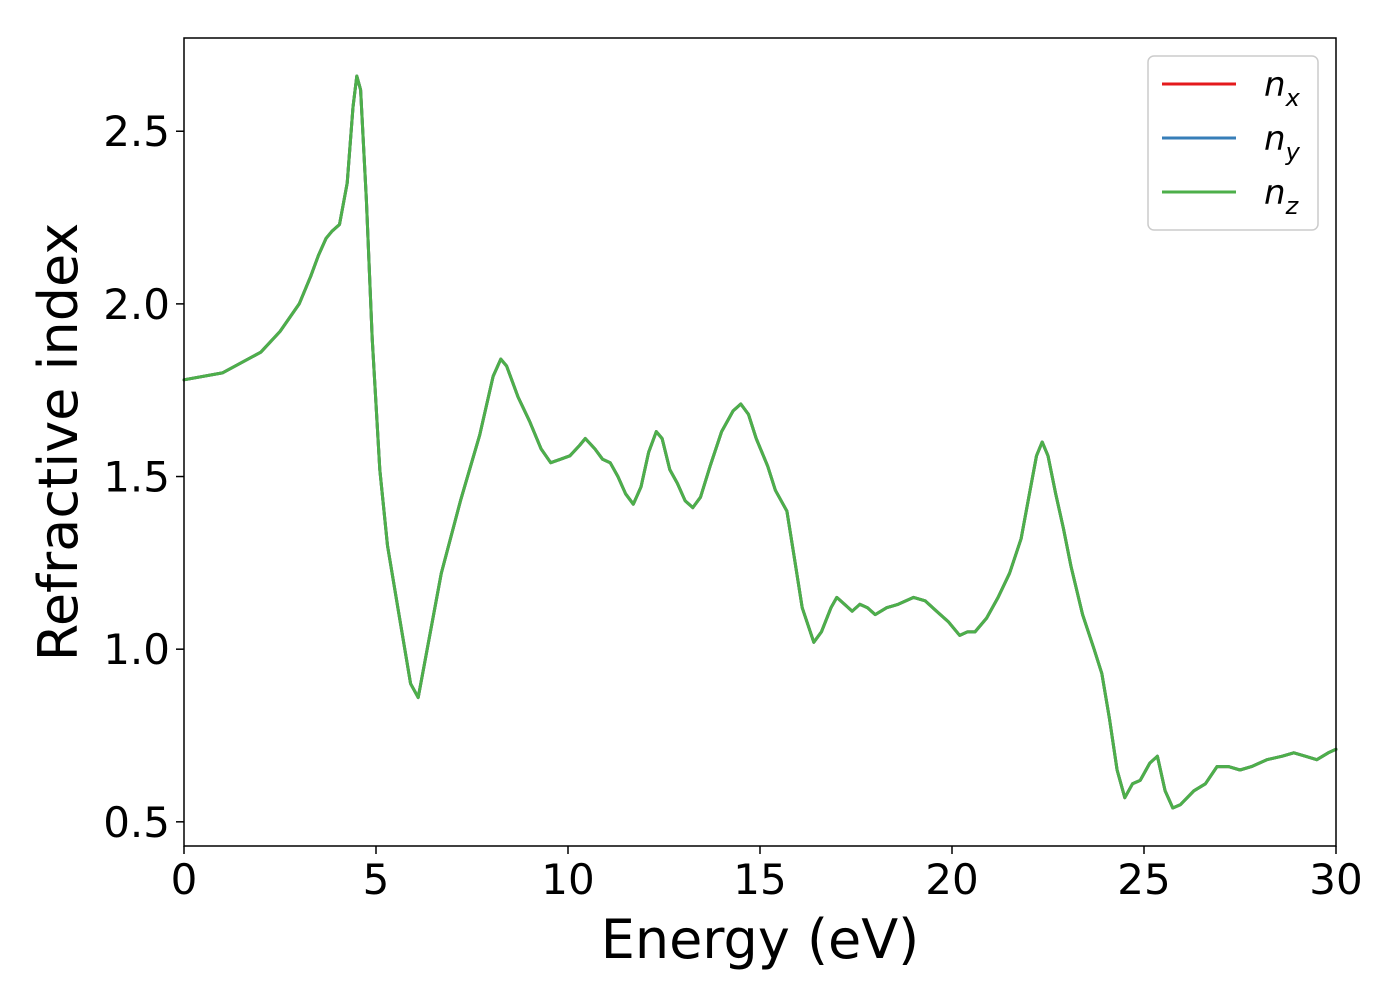  What do you see at coordinates (1282, 142) in the screenshot?
I see `legend-label-ny: ny` at bounding box center [1282, 142].